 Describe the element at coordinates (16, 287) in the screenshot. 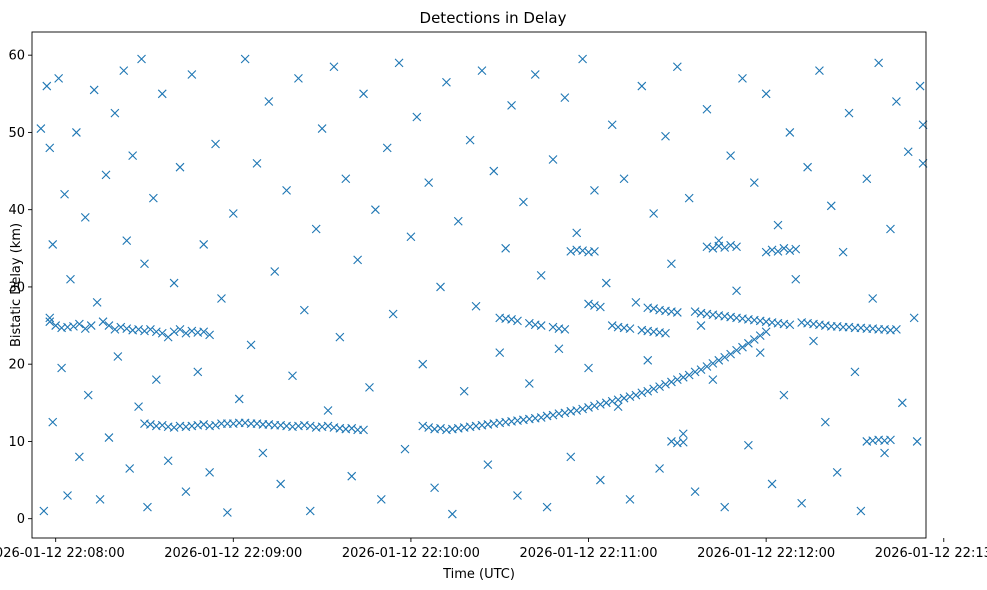

I see `y-tick-label: 30` at that location.